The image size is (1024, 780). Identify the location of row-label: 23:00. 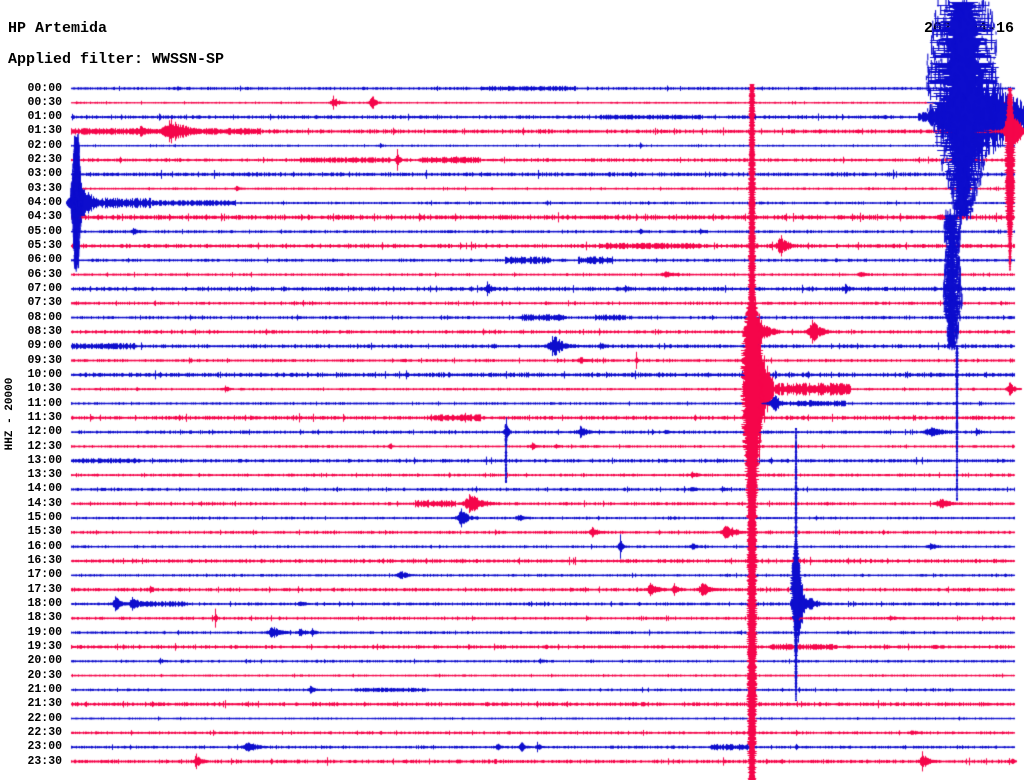
(44, 747).